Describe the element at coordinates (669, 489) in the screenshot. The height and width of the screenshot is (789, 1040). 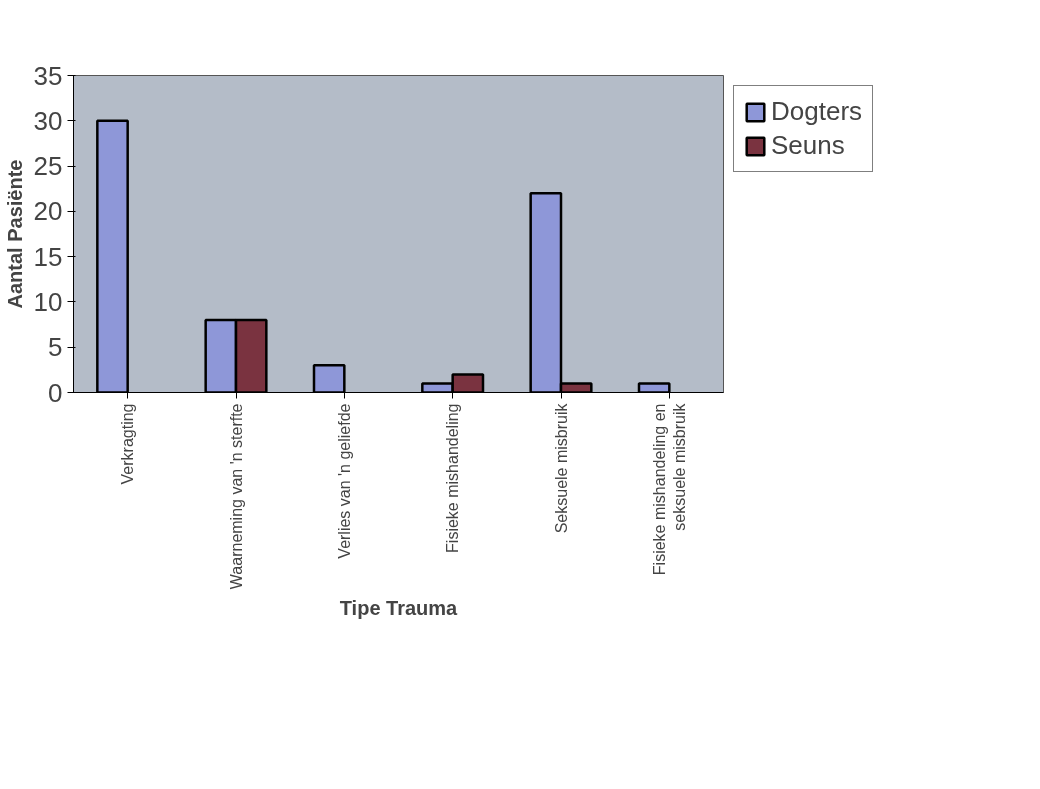
I see `x-tick-label: Fisieke mishandeling en seksuele misbruik` at that location.